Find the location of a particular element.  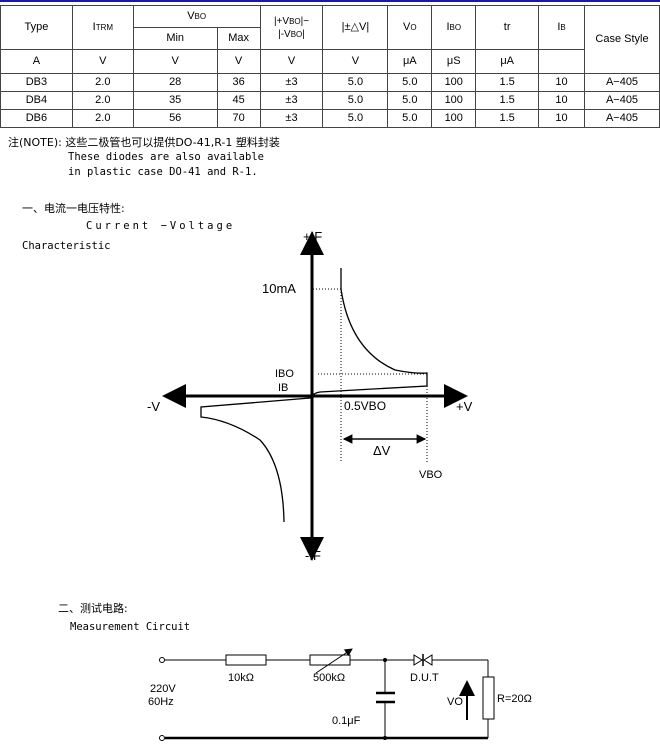

label-ib: IB is located at coordinates (283, 388).